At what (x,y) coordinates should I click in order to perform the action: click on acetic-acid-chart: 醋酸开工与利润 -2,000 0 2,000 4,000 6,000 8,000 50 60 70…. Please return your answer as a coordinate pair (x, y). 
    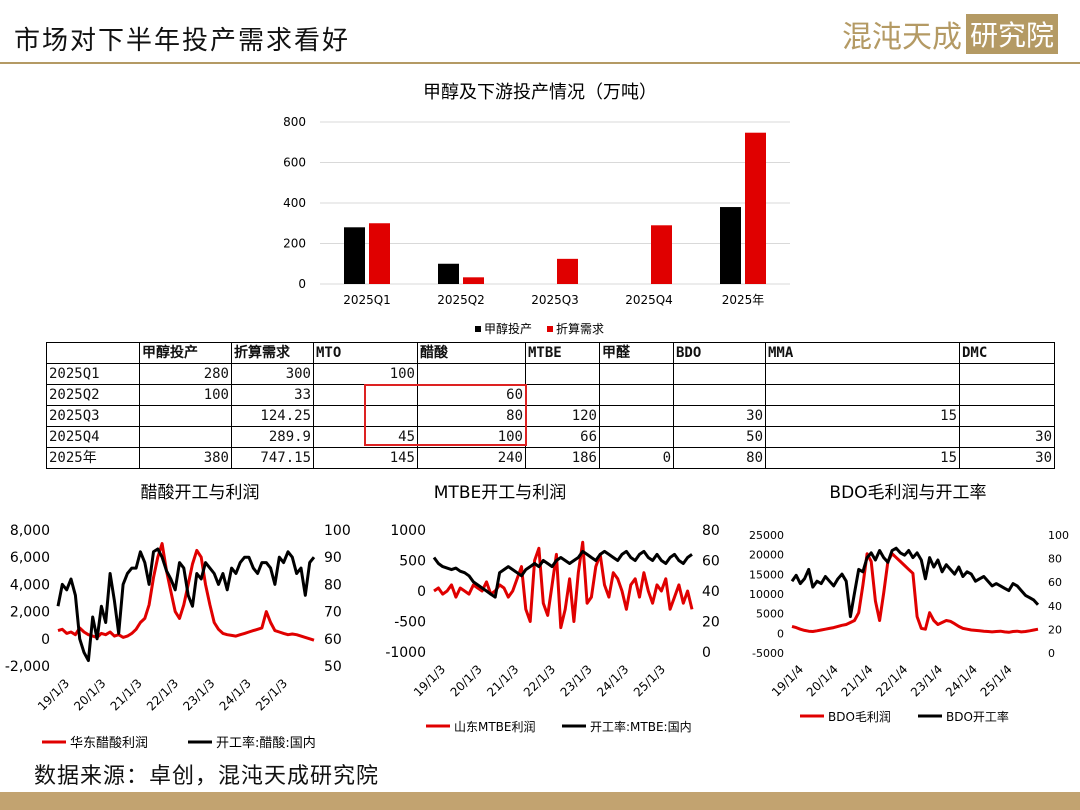
    Looking at the image, I should click on (178, 617).